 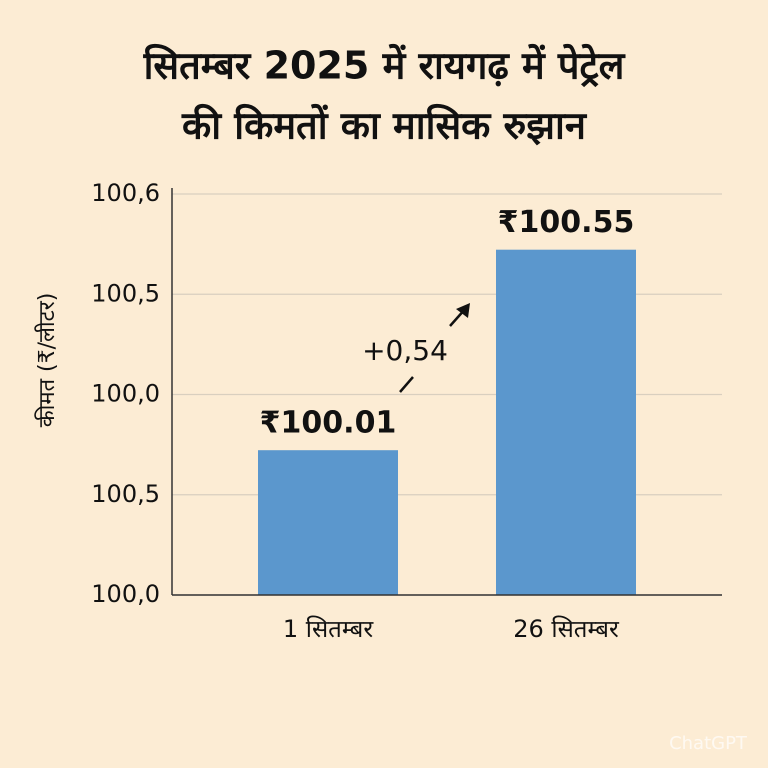 What do you see at coordinates (328, 423) in the screenshot?
I see `value-label: ₹100.01` at bounding box center [328, 423].